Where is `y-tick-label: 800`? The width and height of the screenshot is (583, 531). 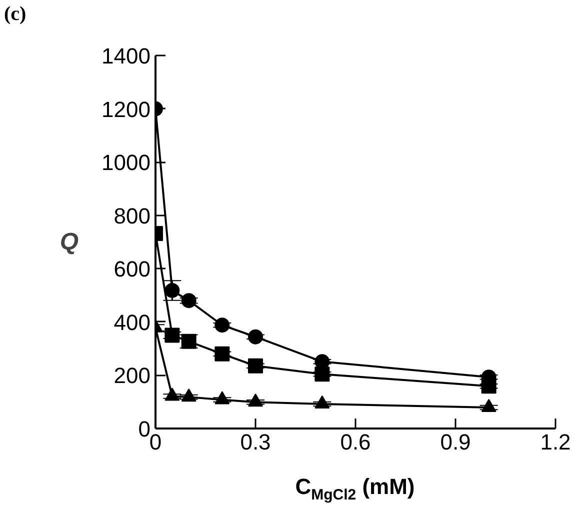
y-tick-label: 800 is located at coordinates (132, 215).